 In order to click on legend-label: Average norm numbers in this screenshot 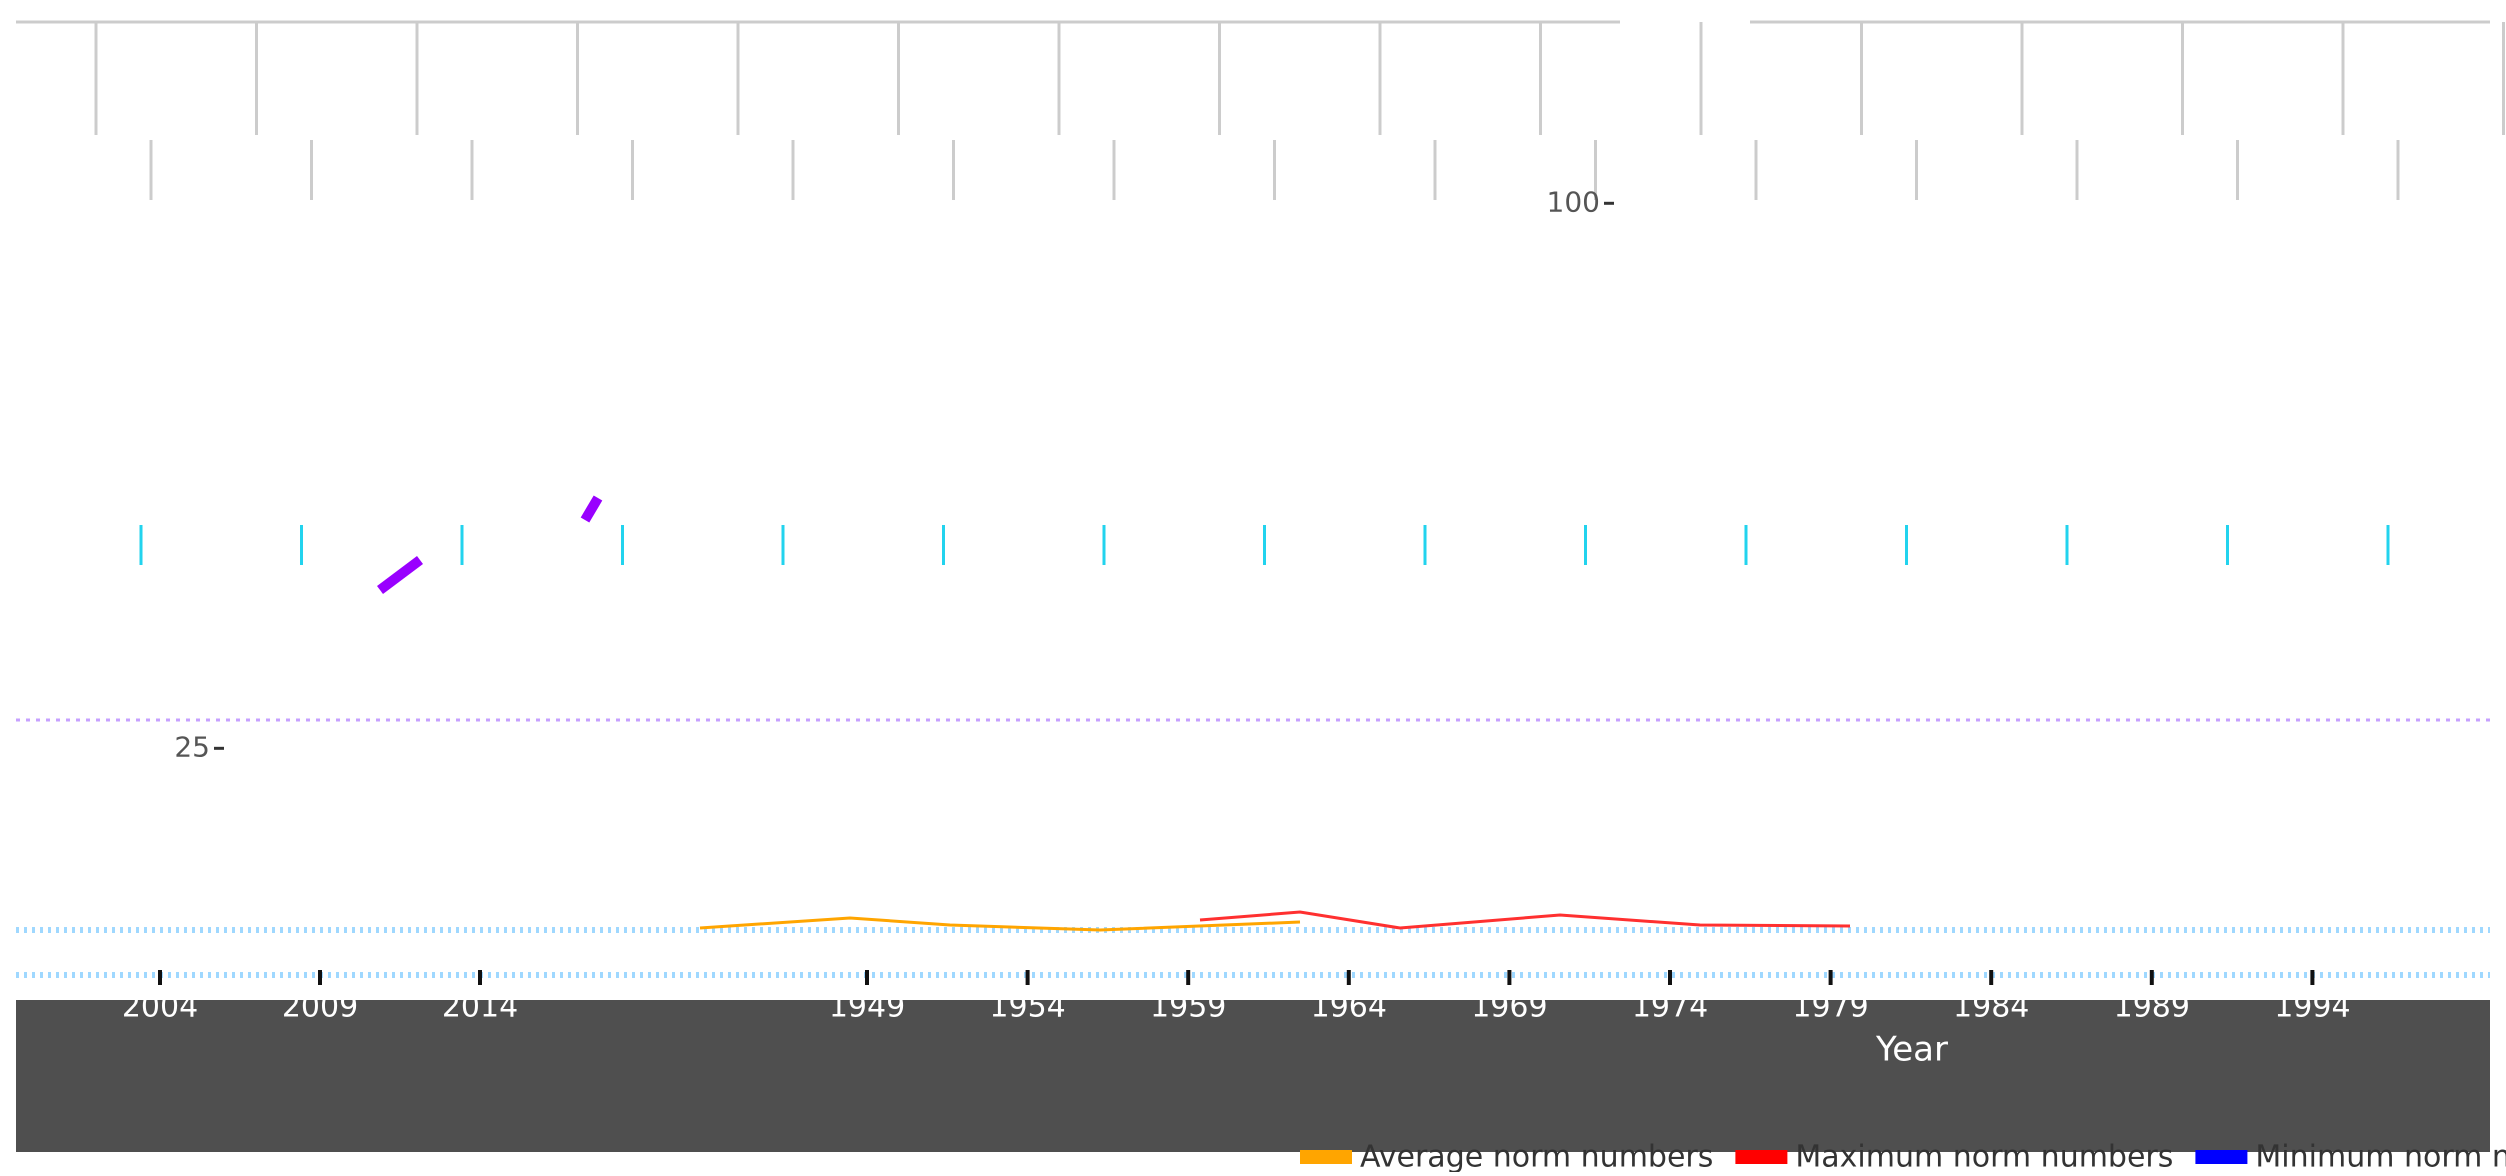, I will do `click(1536, 1156)`.